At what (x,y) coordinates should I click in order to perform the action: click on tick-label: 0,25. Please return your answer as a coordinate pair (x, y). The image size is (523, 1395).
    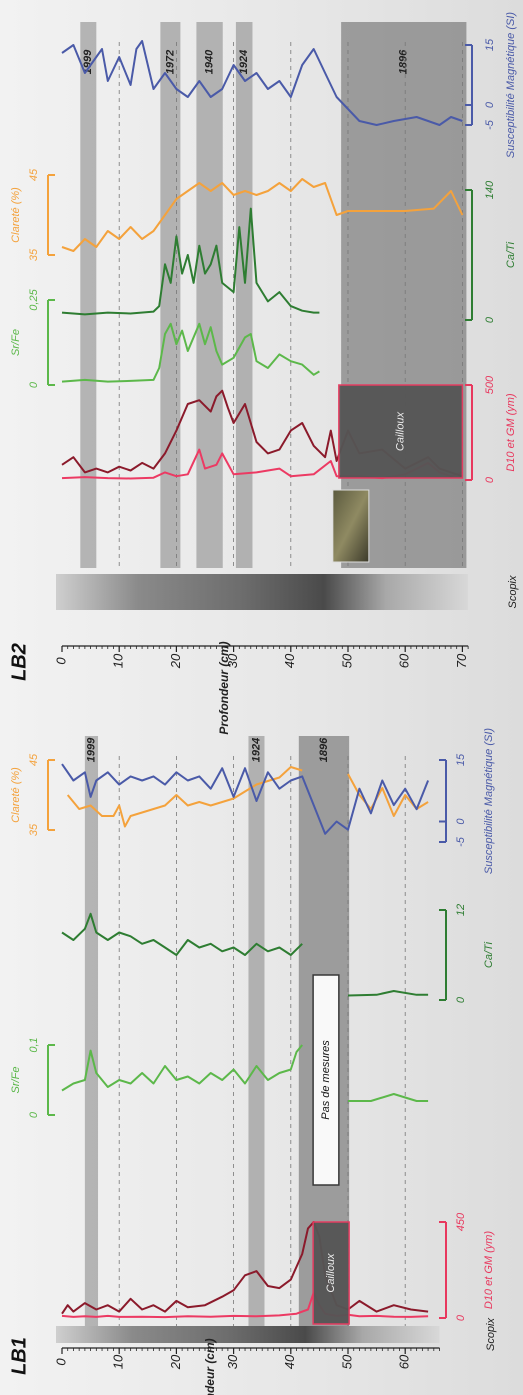
    Looking at the image, I should click on (34, 299).